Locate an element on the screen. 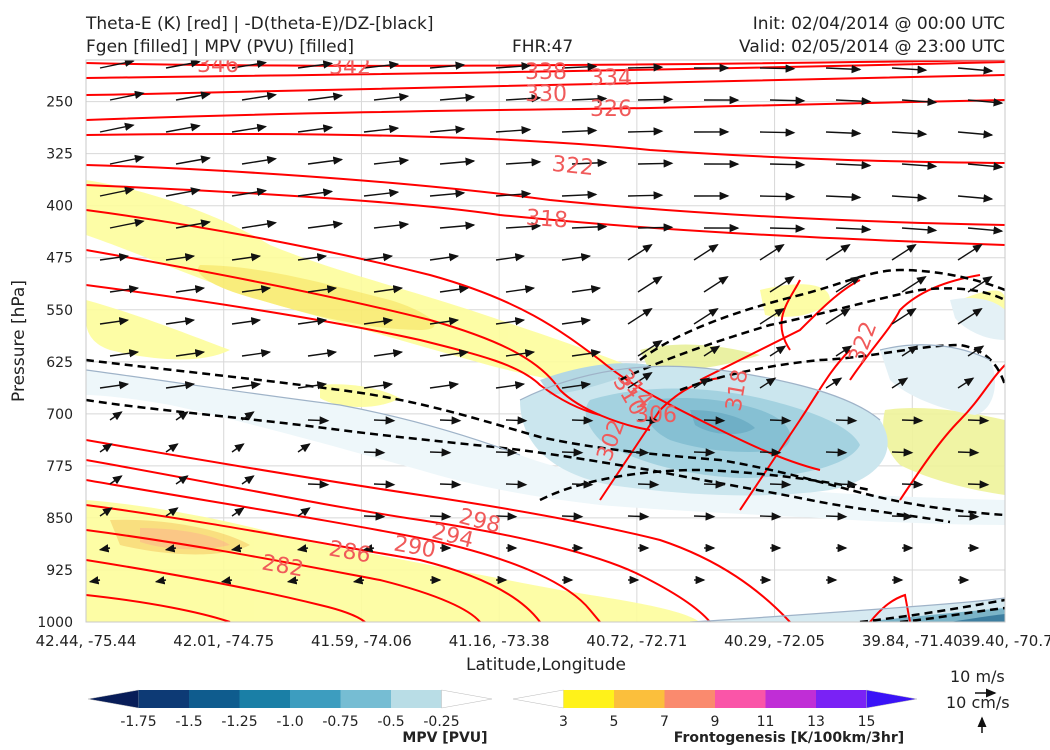 The width and height of the screenshot is (1050, 750). colorbar-tick-label: -0.5 is located at coordinates (390, 722).